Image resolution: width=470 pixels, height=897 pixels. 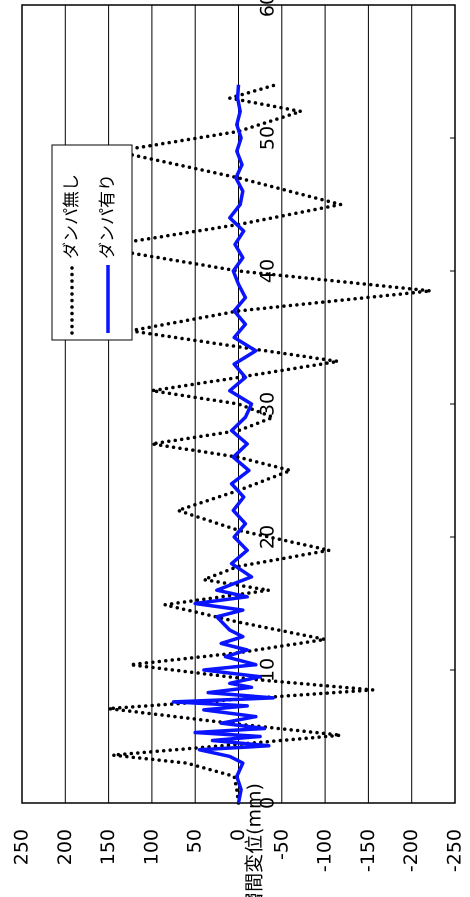 What do you see at coordinates (108, 216) in the screenshot?
I see `legend-label: ダンパ有り` at bounding box center [108, 216].